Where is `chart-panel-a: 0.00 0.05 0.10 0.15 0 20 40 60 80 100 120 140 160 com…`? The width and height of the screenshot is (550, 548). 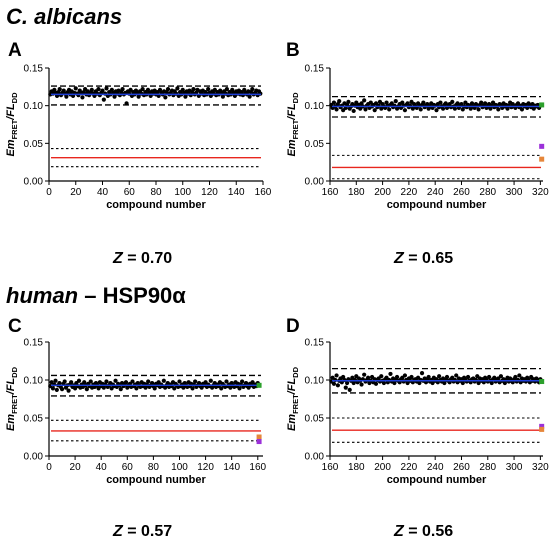
chart-panel-a: 0.00 0.05 0.10 0.15 0 20 40 60 80 100 120 140 160 com… is located at coordinates (138, 138).